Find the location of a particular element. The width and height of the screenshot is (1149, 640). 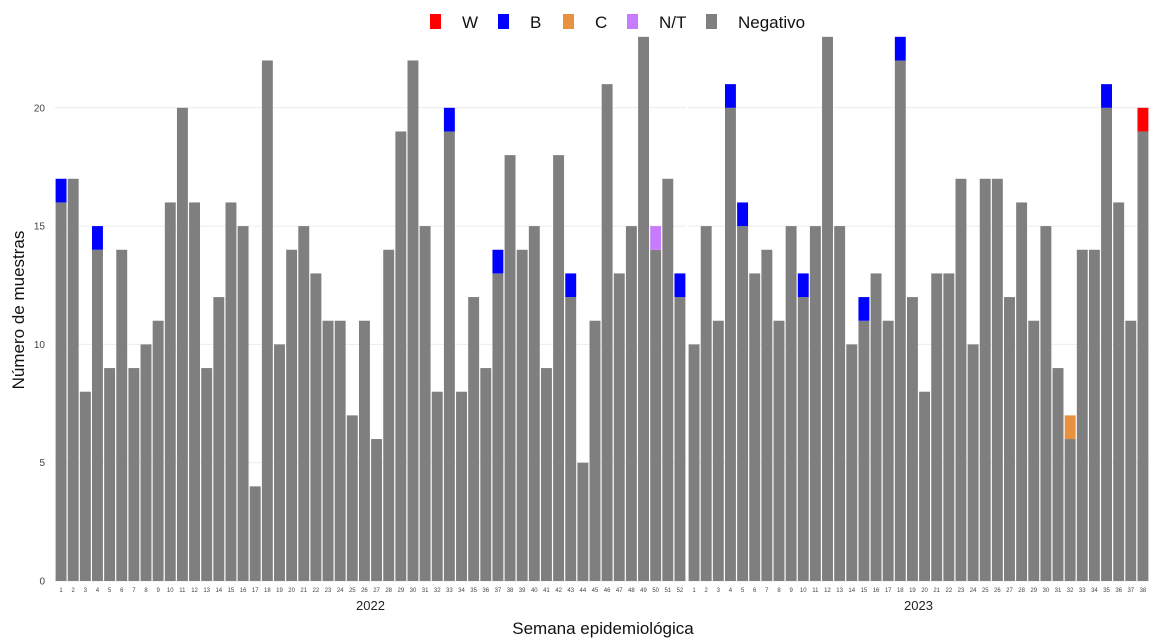

x-tick-label: 2 is located at coordinates (707, 591).